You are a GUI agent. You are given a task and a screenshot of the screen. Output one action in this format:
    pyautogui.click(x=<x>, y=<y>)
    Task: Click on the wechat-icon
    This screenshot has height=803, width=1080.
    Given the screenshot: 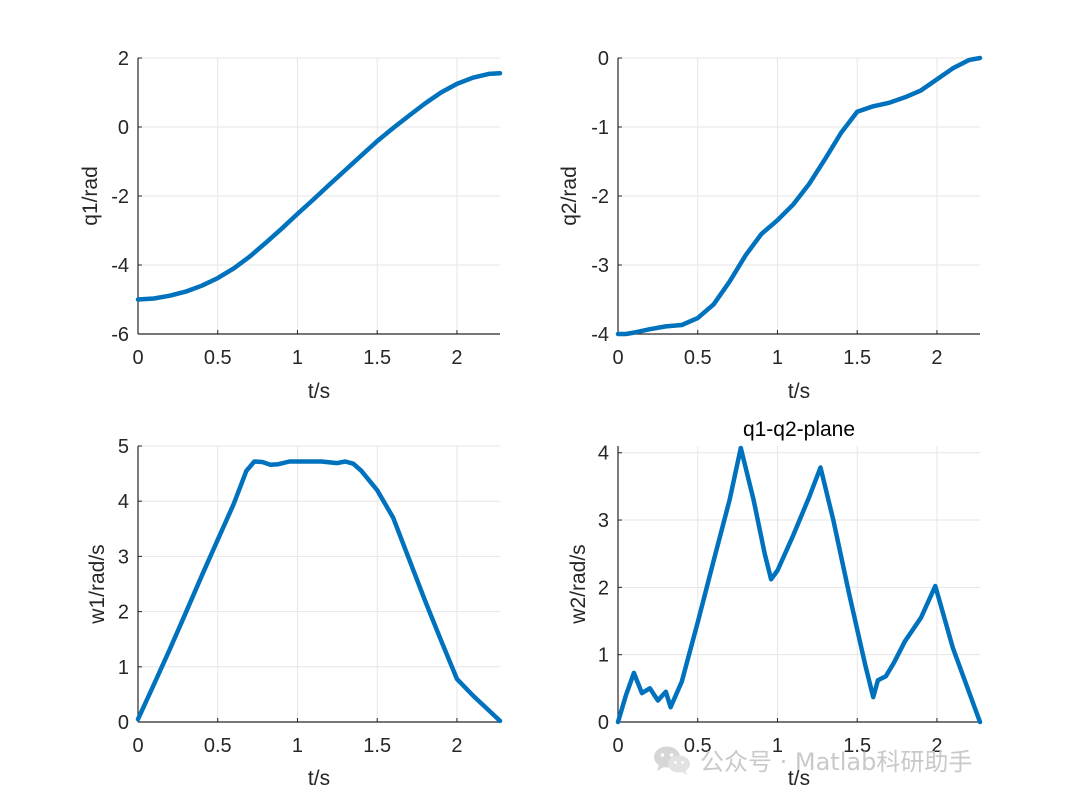 What is the action you would take?
    pyautogui.click(x=672, y=760)
    